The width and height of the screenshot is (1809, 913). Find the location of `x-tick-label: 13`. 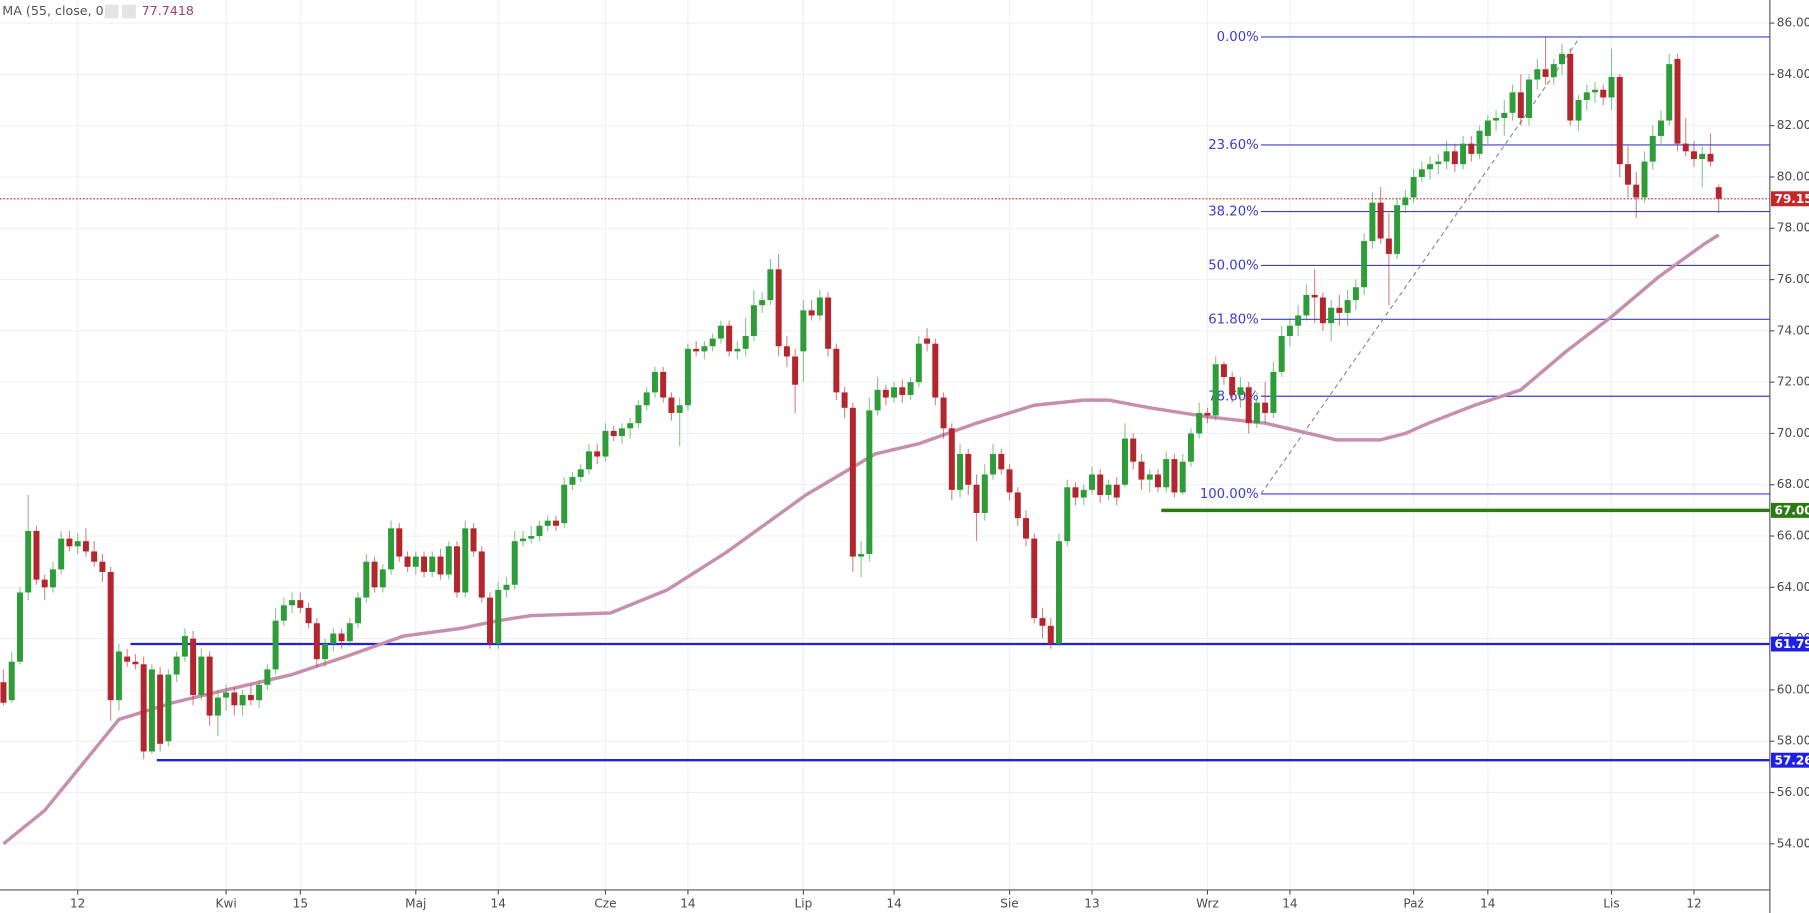

x-tick-label: 13 is located at coordinates (1091, 903).